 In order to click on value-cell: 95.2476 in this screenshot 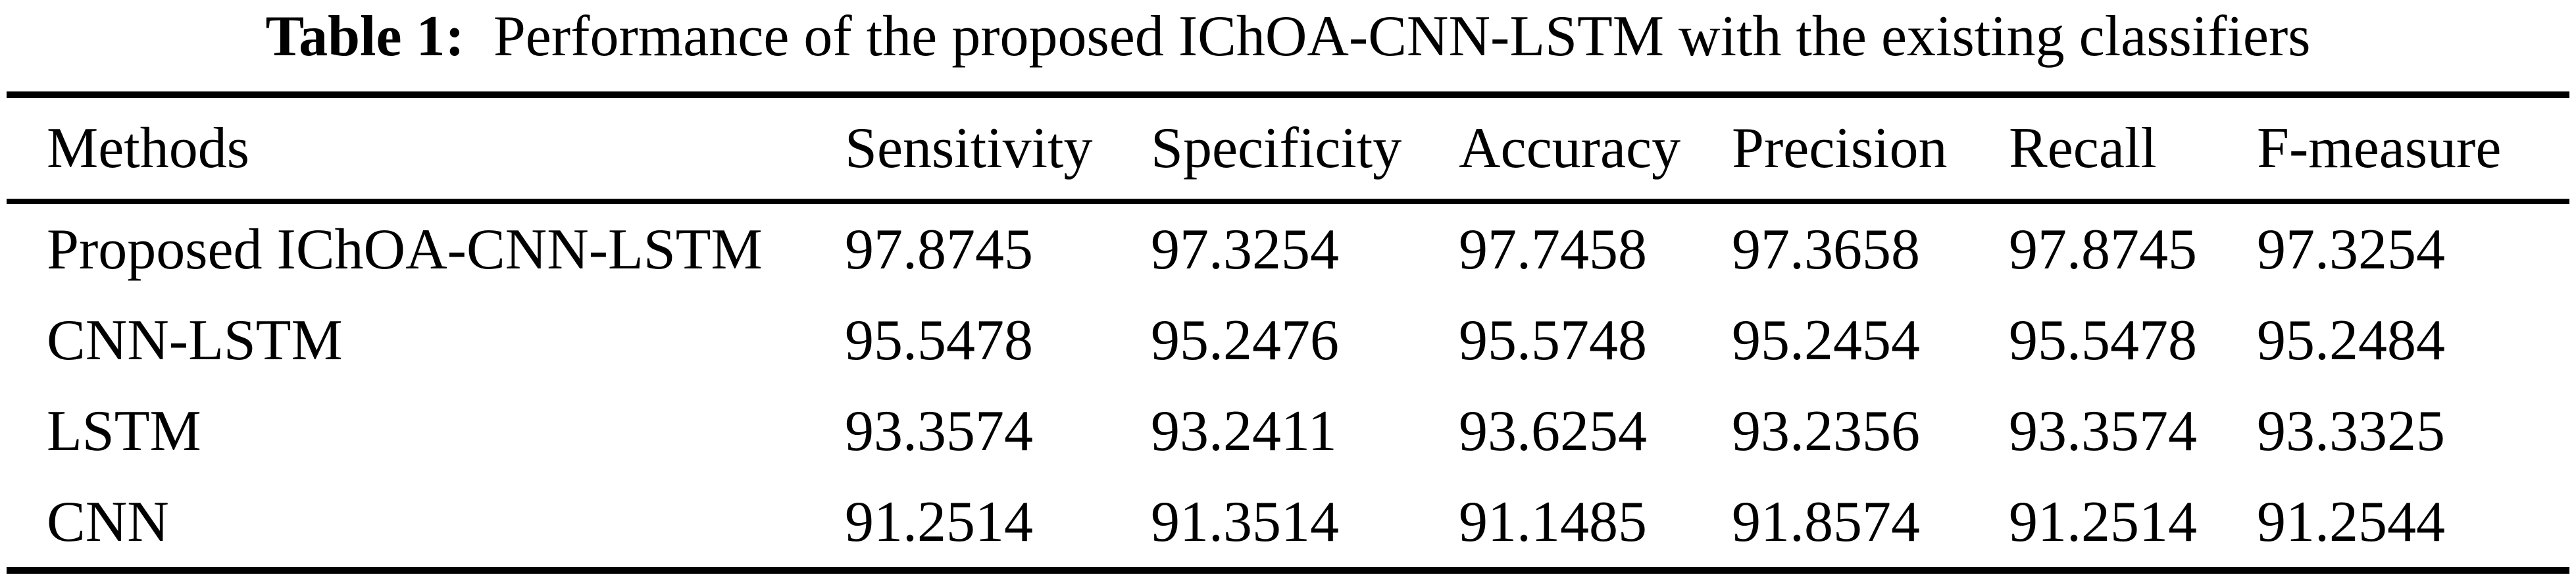, I will do `click(1245, 340)`.